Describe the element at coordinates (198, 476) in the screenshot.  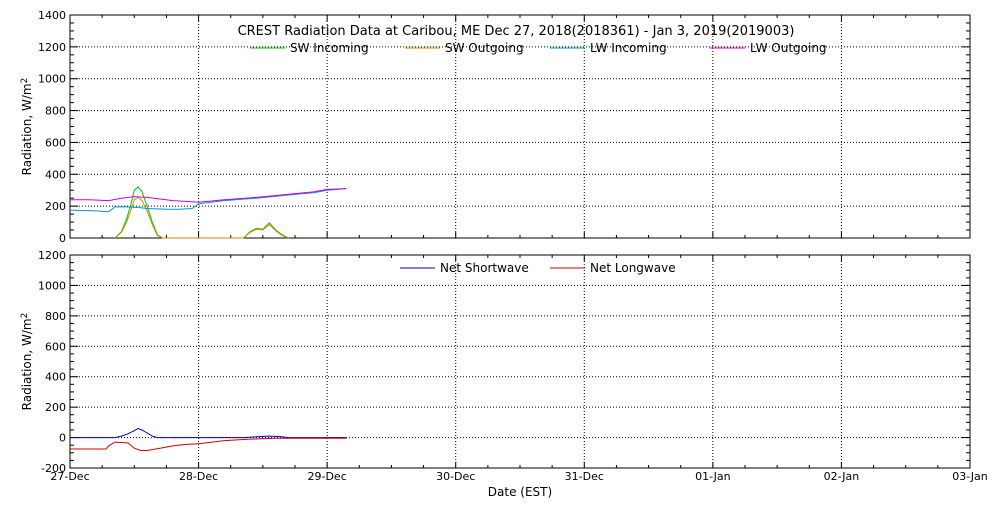
I see `x-tick-label: 28-Dec` at that location.